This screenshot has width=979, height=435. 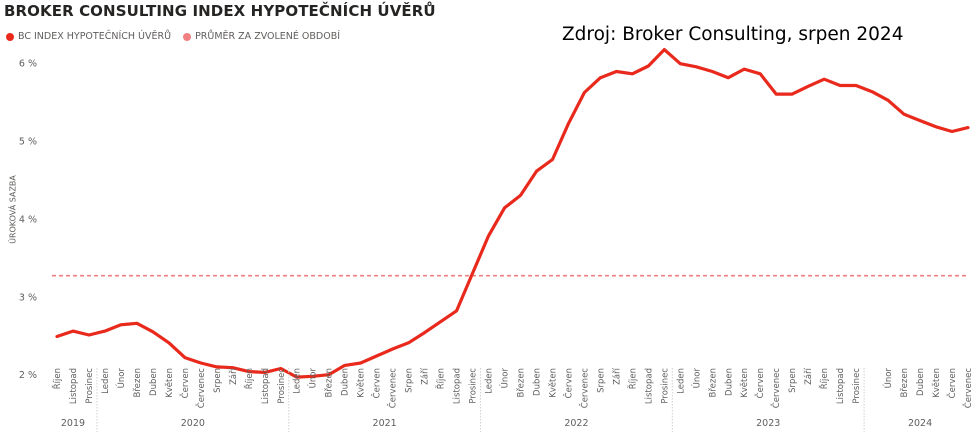 What do you see at coordinates (768, 423) in the screenshot?
I see `year-label: 2023` at bounding box center [768, 423].